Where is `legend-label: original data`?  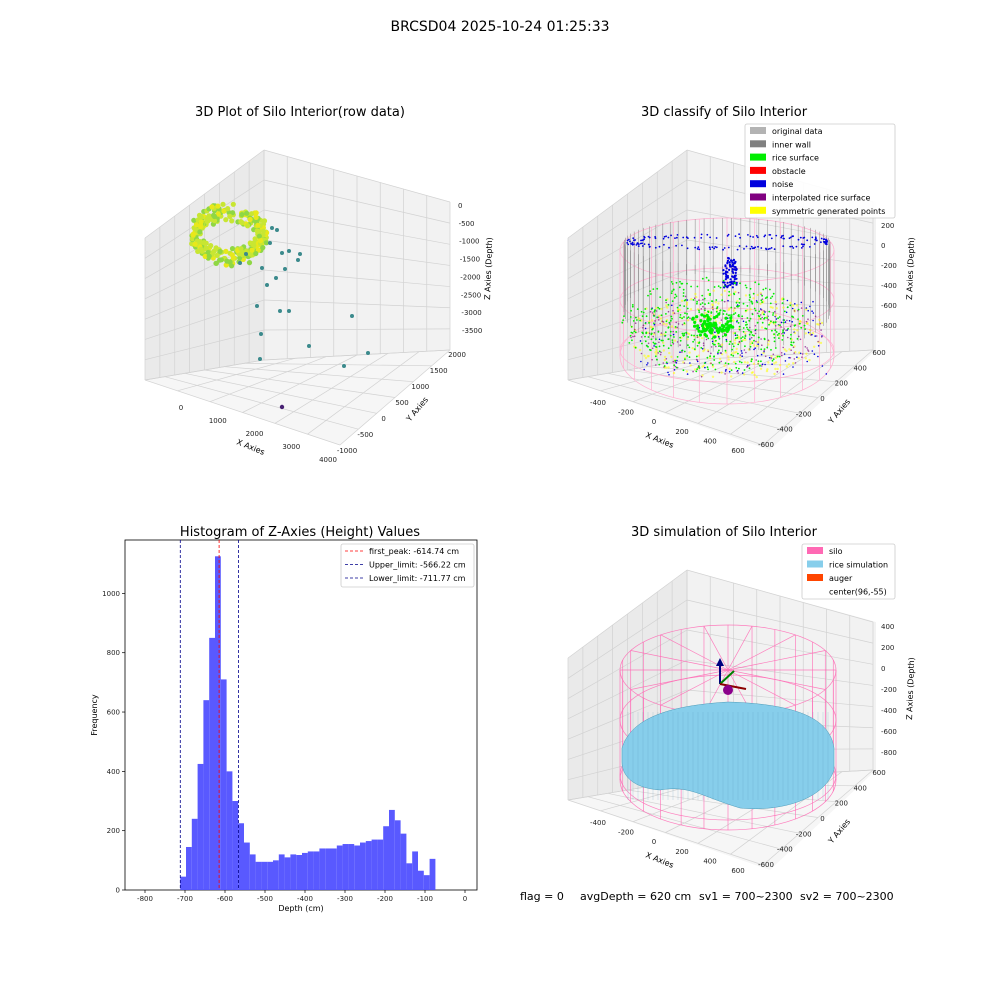
legend-label: original data is located at coordinates (797, 131).